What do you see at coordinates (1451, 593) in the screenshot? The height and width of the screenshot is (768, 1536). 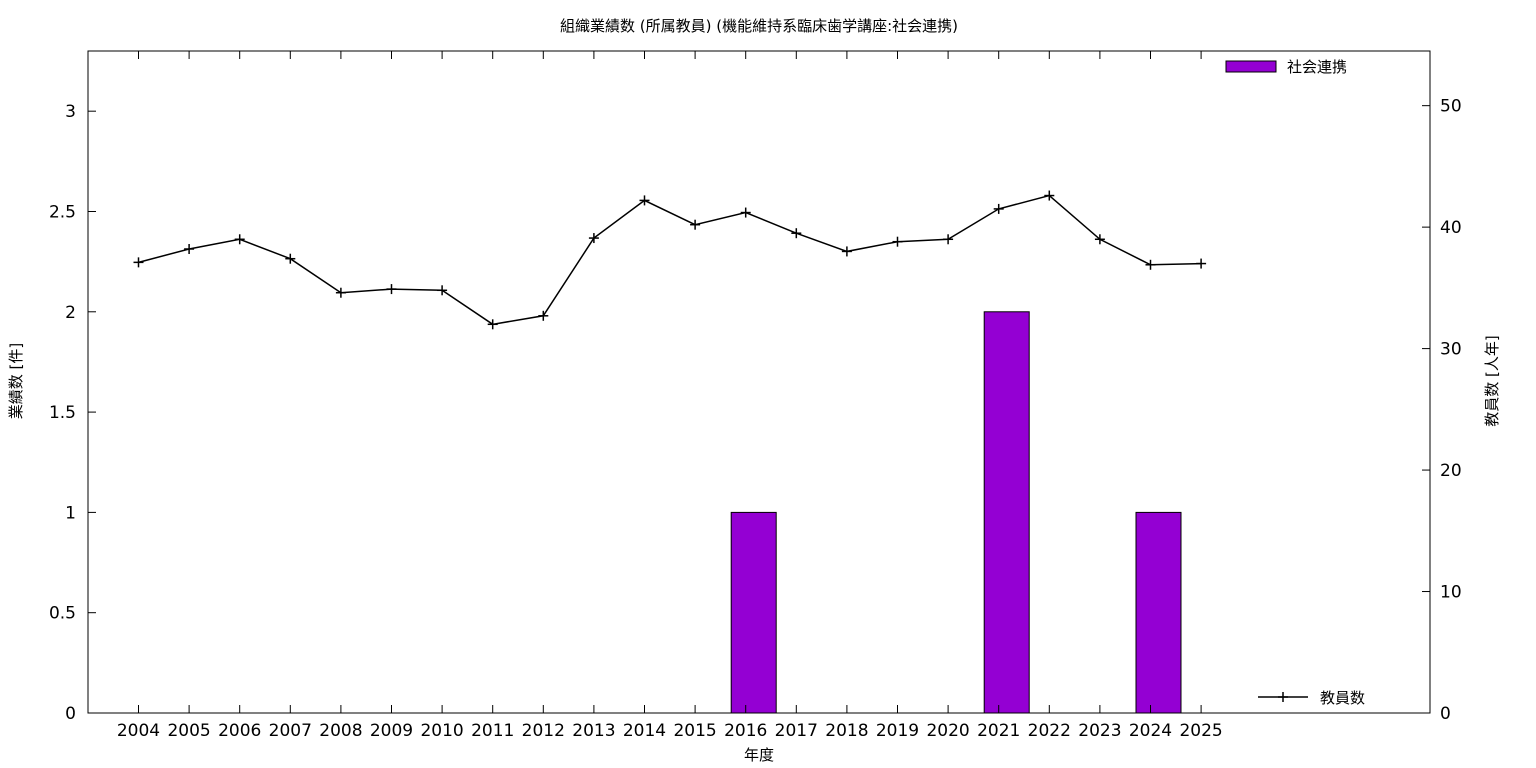 I see `y2-tick-label: 10` at bounding box center [1451, 593].